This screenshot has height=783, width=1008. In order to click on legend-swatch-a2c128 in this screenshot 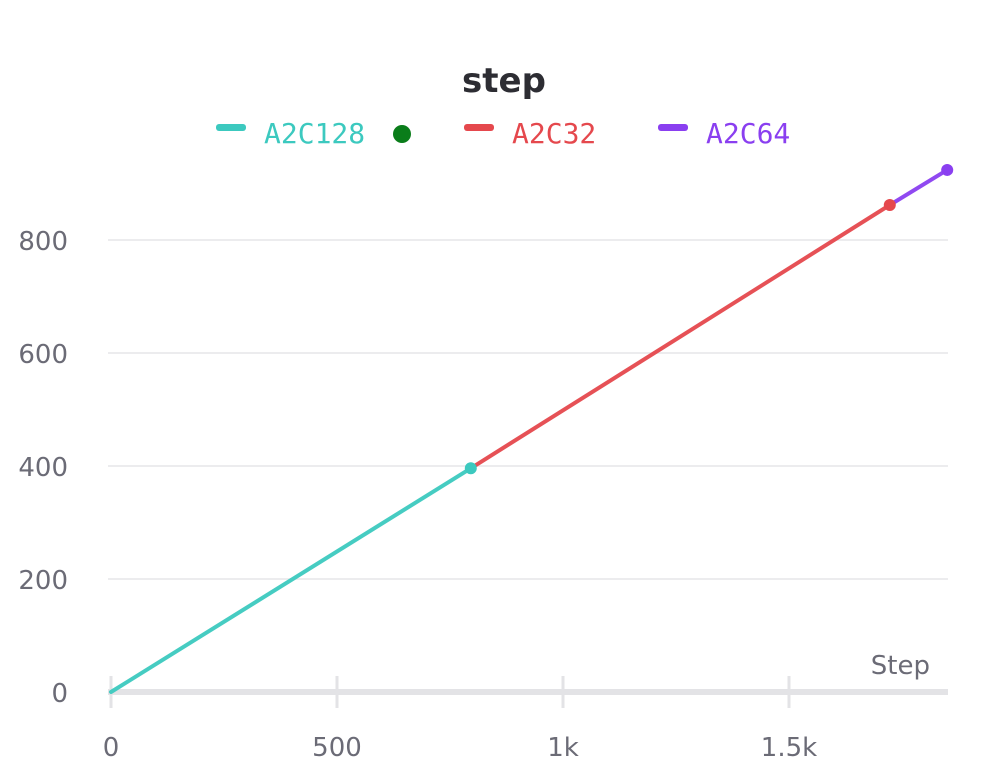, I will do `click(231, 127)`.